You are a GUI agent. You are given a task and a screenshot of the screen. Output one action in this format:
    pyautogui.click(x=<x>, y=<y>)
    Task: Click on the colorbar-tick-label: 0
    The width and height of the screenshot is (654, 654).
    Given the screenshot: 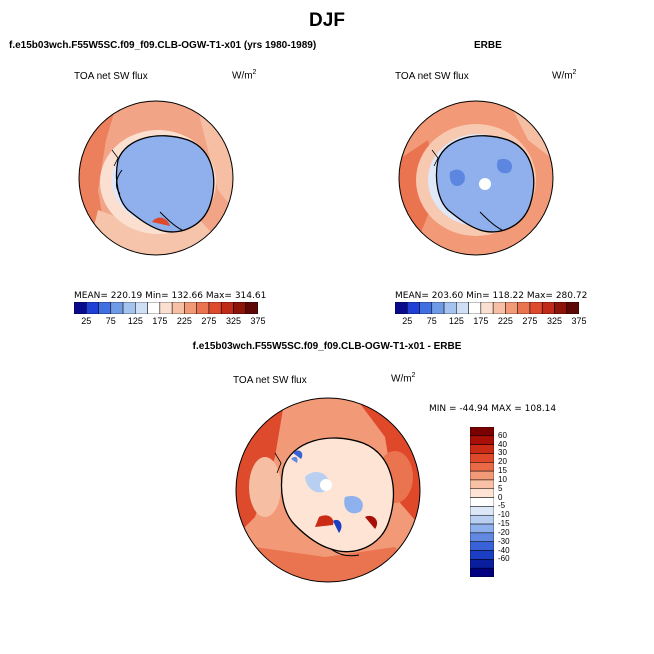 What is the action you would take?
    pyautogui.click(x=500, y=497)
    